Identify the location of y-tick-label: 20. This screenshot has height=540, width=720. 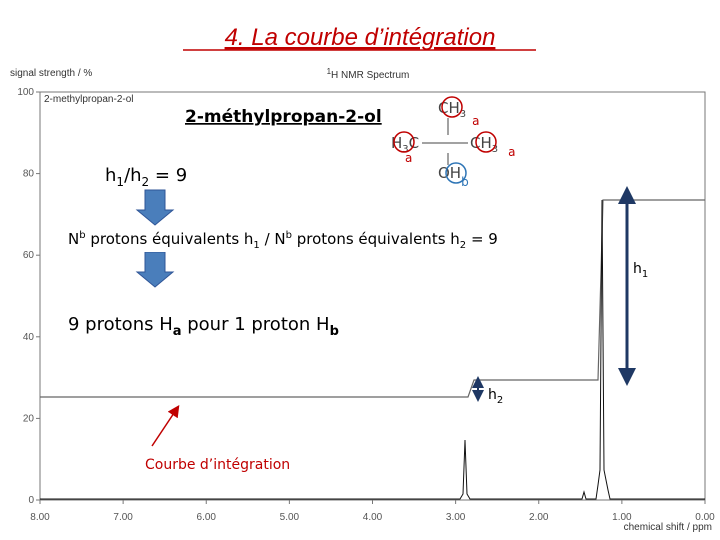
(29, 418).